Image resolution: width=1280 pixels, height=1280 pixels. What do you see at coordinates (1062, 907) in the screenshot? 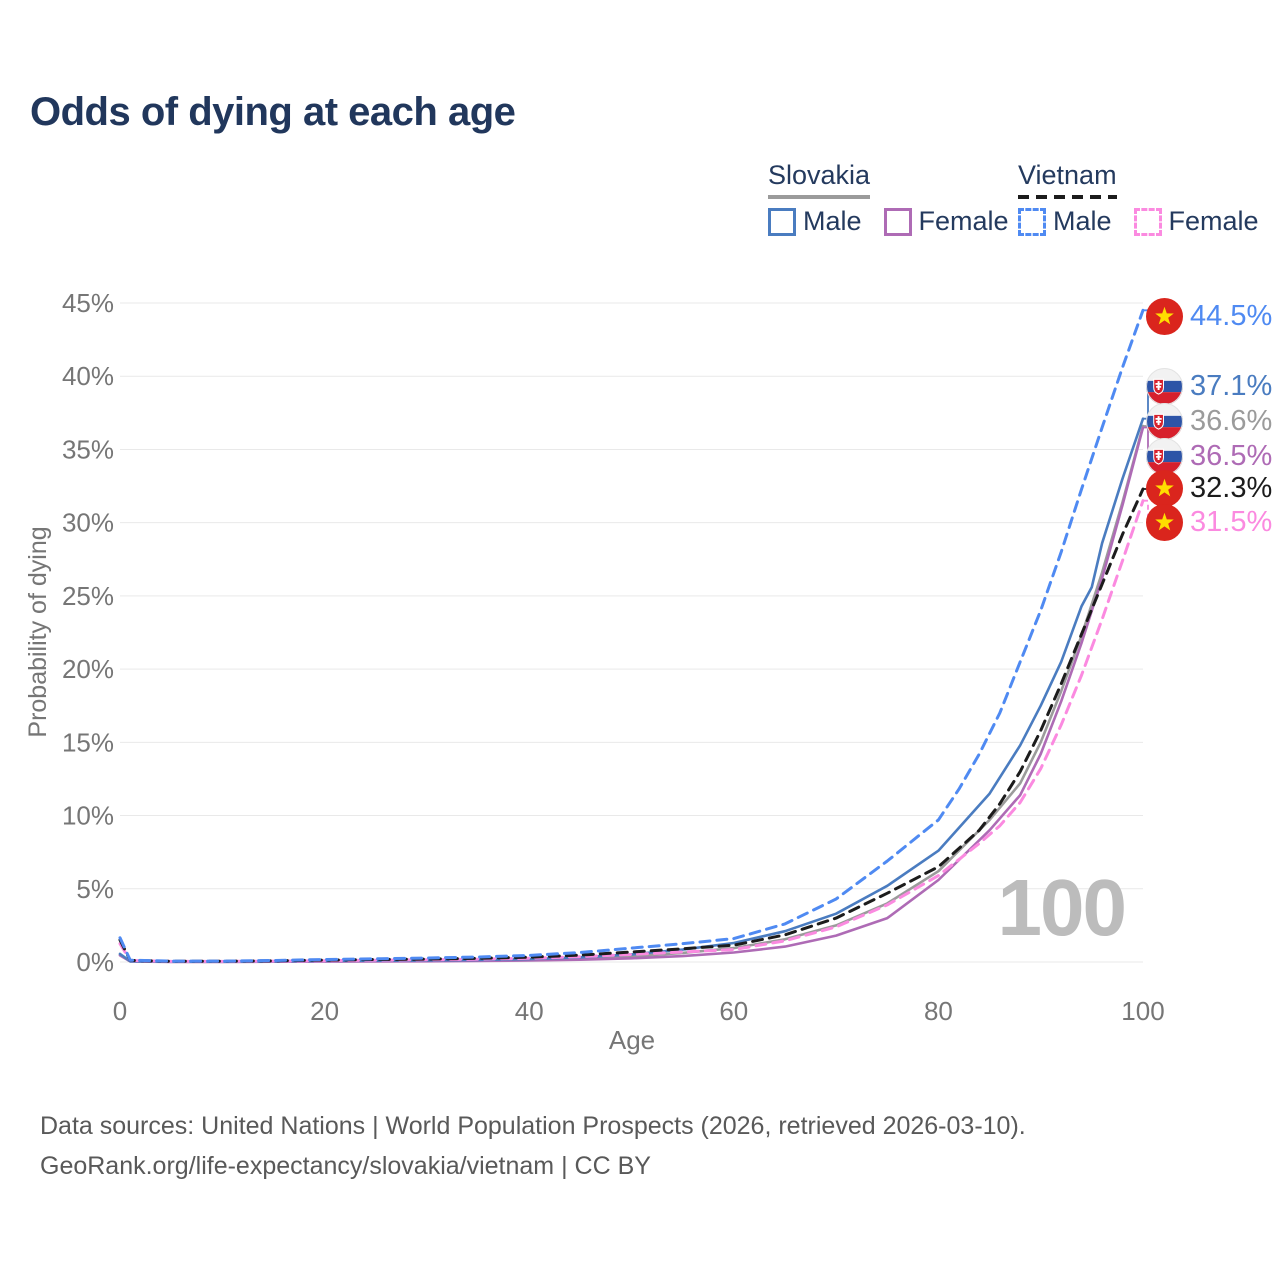
I see `age-watermark: 100` at bounding box center [1062, 907].